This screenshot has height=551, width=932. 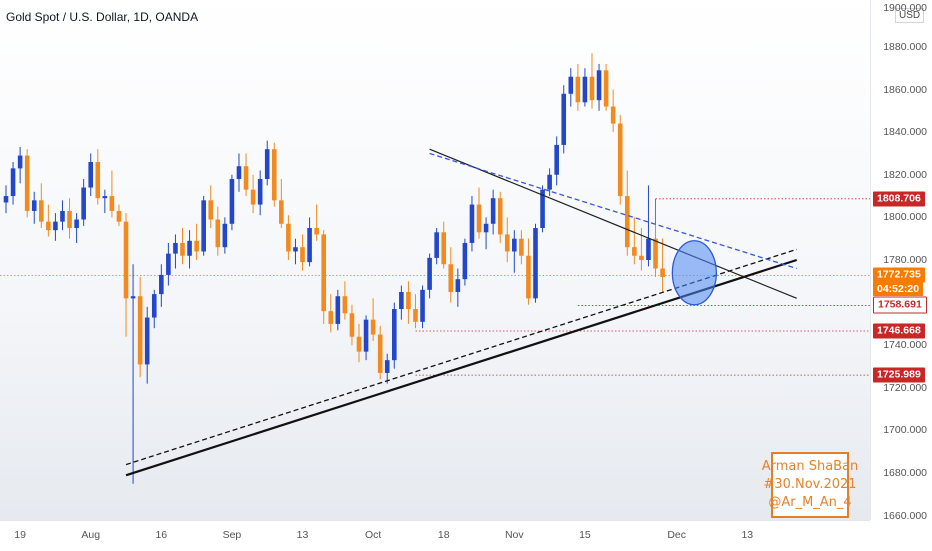 I want to click on signature-date: #30.Nov.2021, so click(x=810, y=484).